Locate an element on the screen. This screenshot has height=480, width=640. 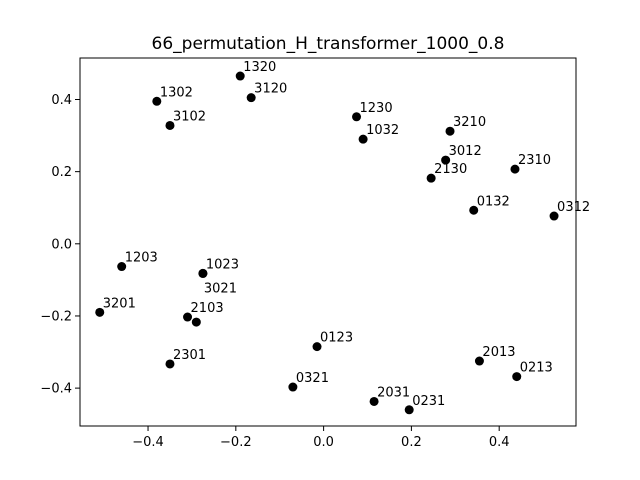
y-tick-label: 0.4 is located at coordinates (61, 100).